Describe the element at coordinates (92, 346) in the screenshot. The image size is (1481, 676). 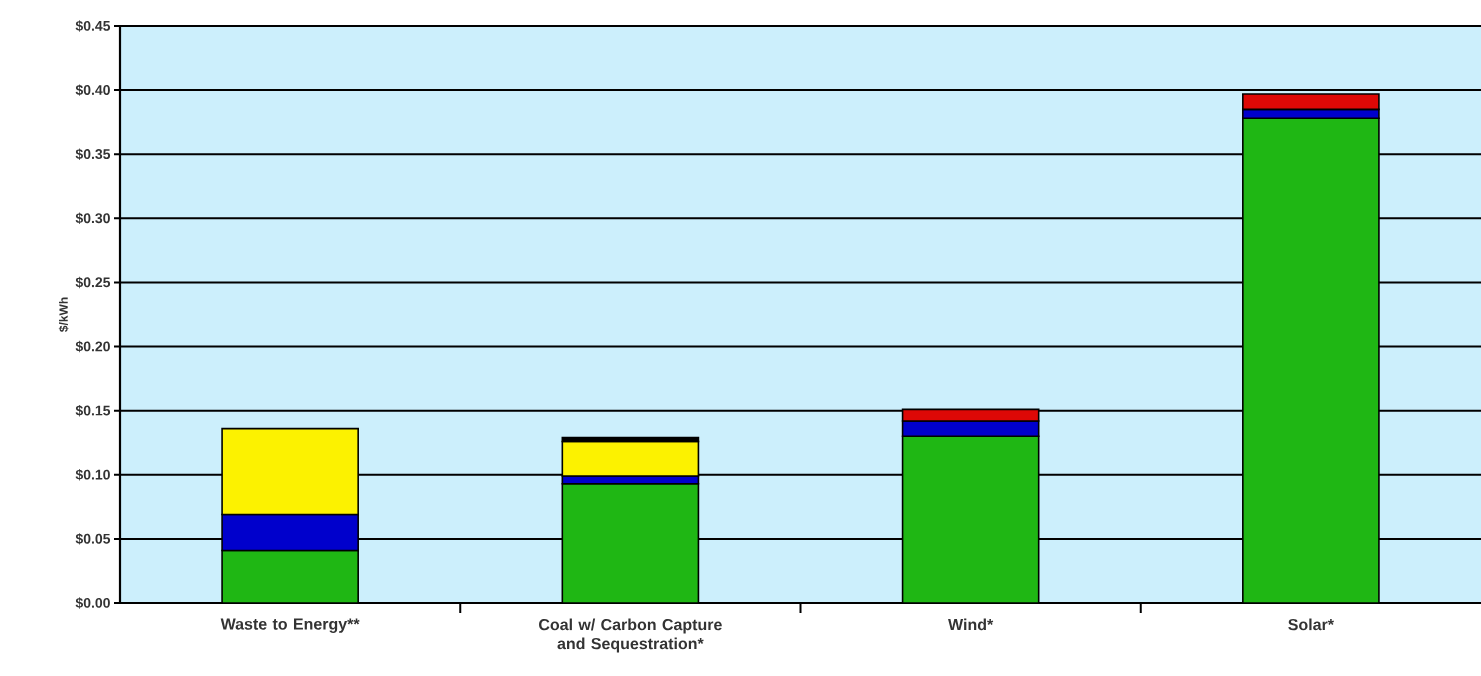
I see `y-tick-label: $0.20` at that location.